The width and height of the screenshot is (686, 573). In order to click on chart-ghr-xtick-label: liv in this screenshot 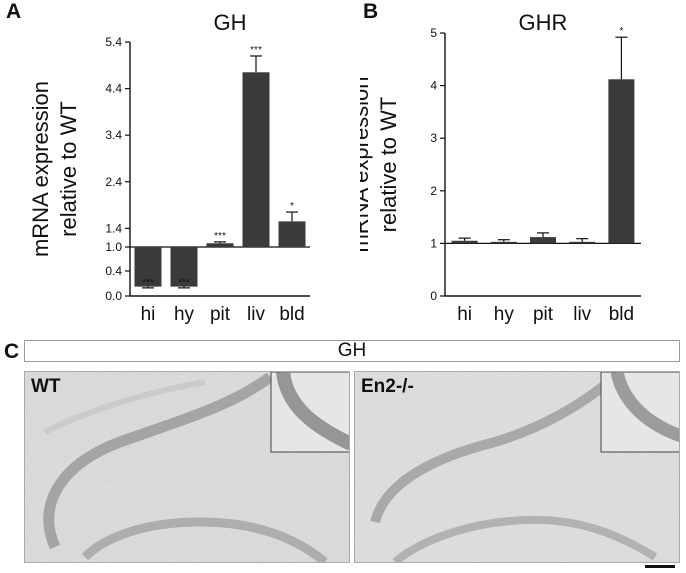, I will do `click(582, 314)`.